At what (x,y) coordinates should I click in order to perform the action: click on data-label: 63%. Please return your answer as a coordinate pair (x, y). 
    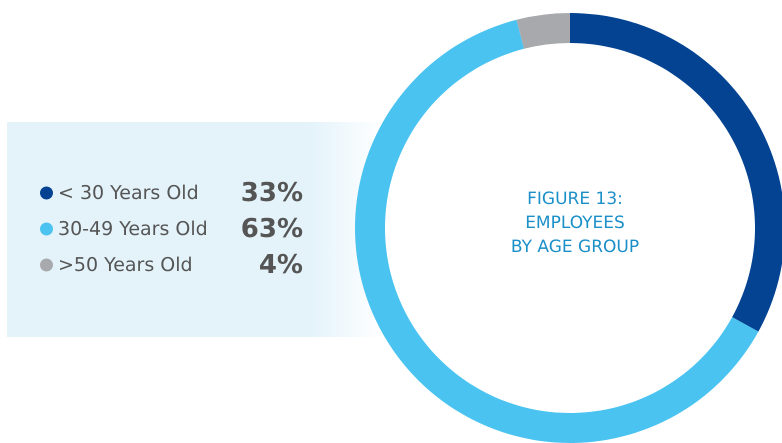
    Looking at the image, I should click on (271, 229).